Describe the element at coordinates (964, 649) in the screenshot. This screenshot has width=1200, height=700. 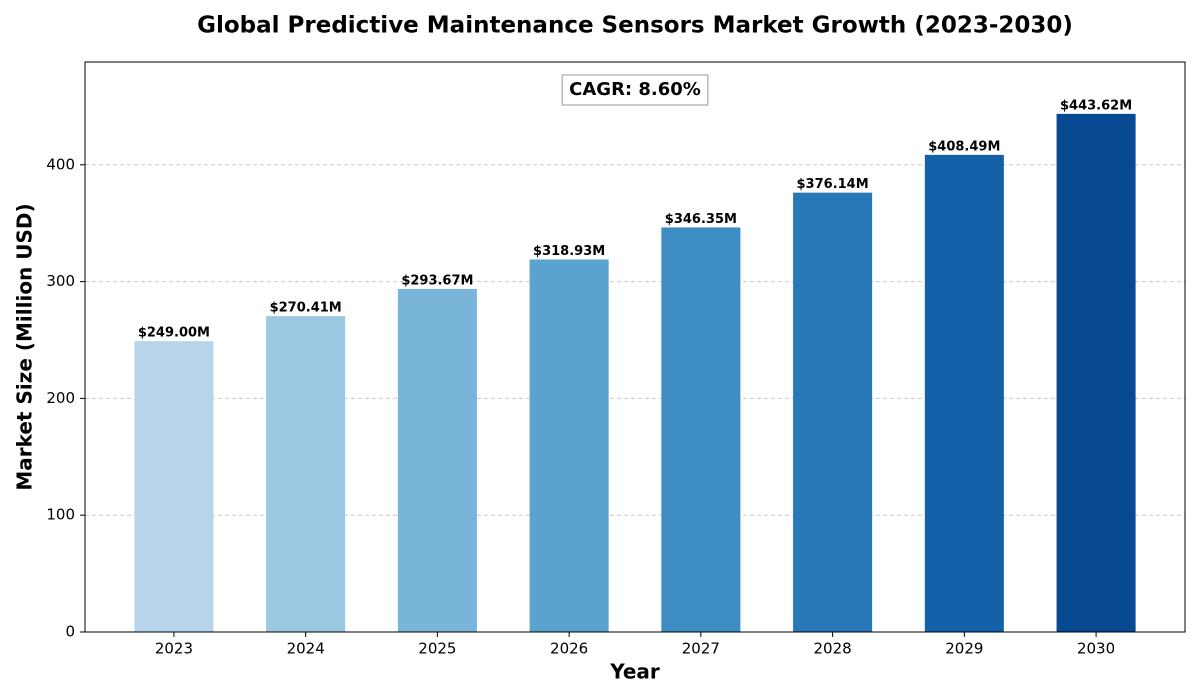
I see `x-tick-label: 2029` at that location.